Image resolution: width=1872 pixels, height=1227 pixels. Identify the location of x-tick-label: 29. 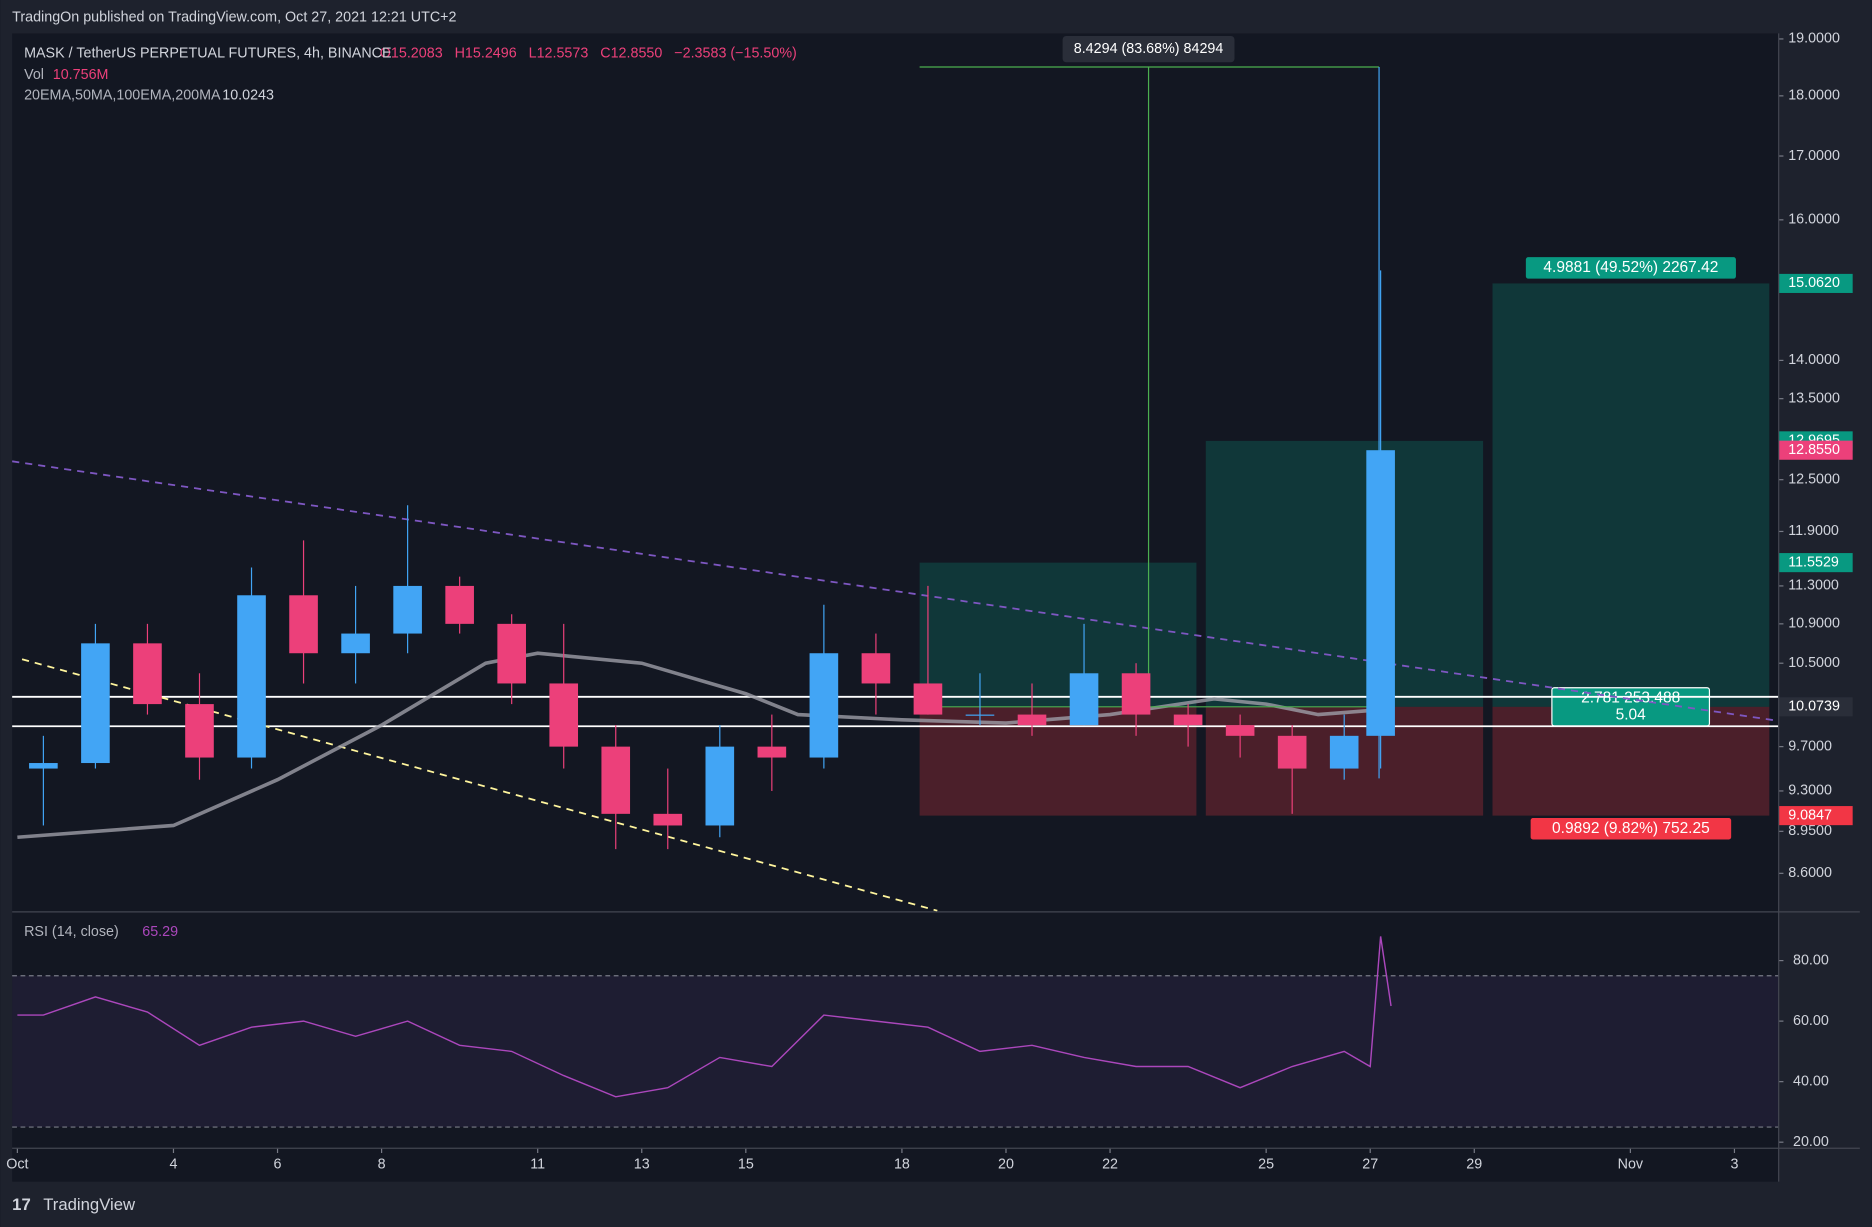
(1474, 1165).